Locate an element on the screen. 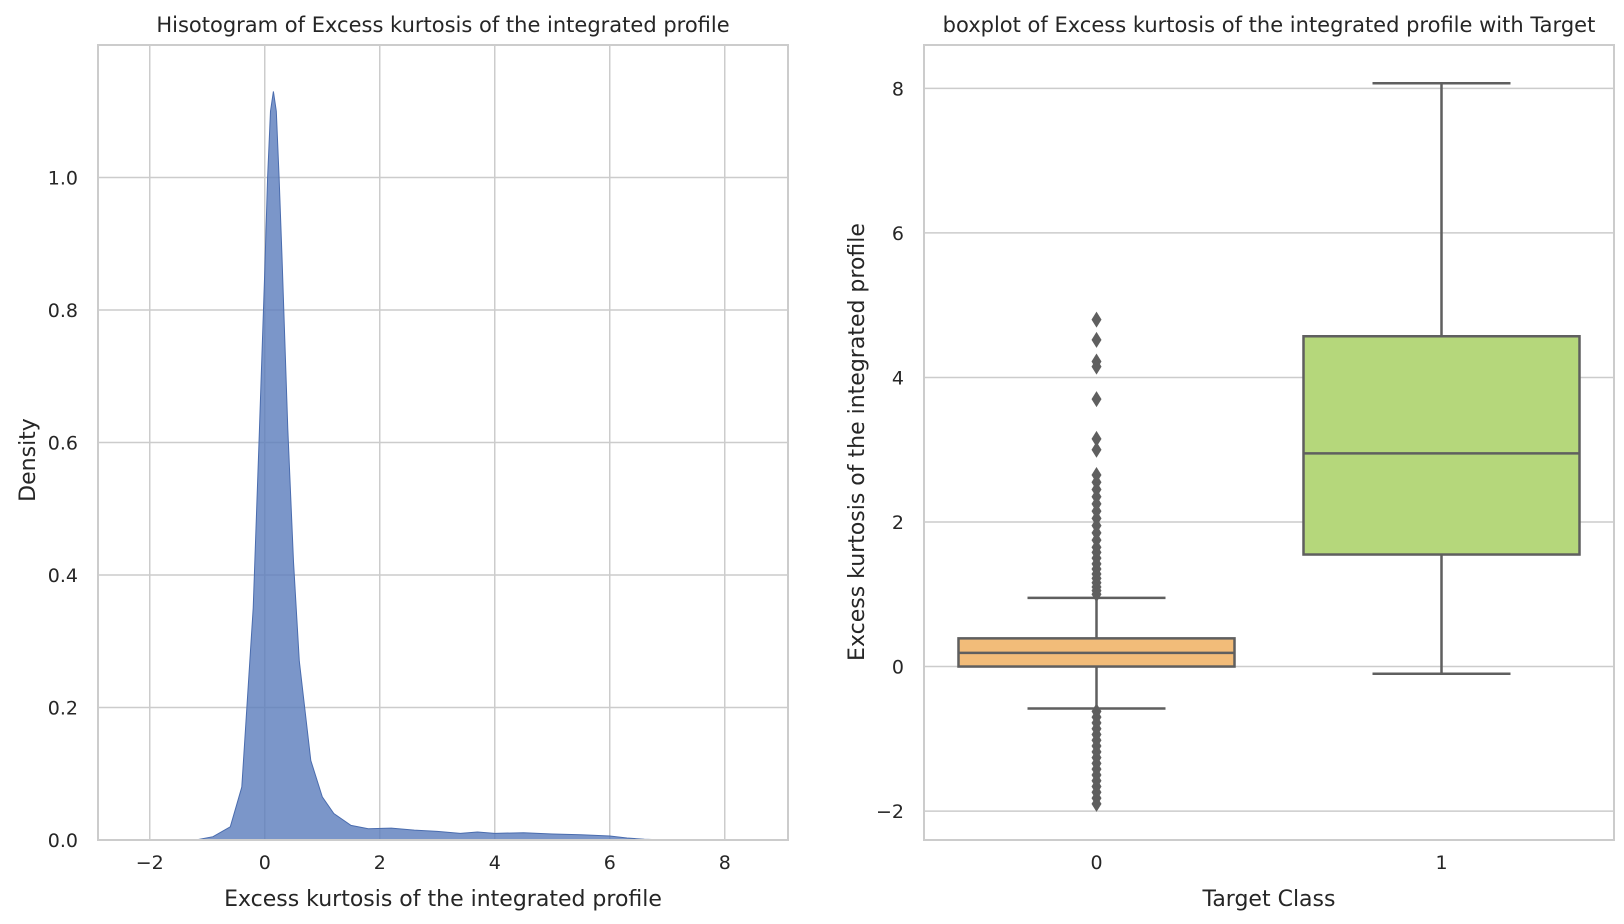 This screenshot has height=924, width=1624. density-x-tick-label: 0 is located at coordinates (265, 863).